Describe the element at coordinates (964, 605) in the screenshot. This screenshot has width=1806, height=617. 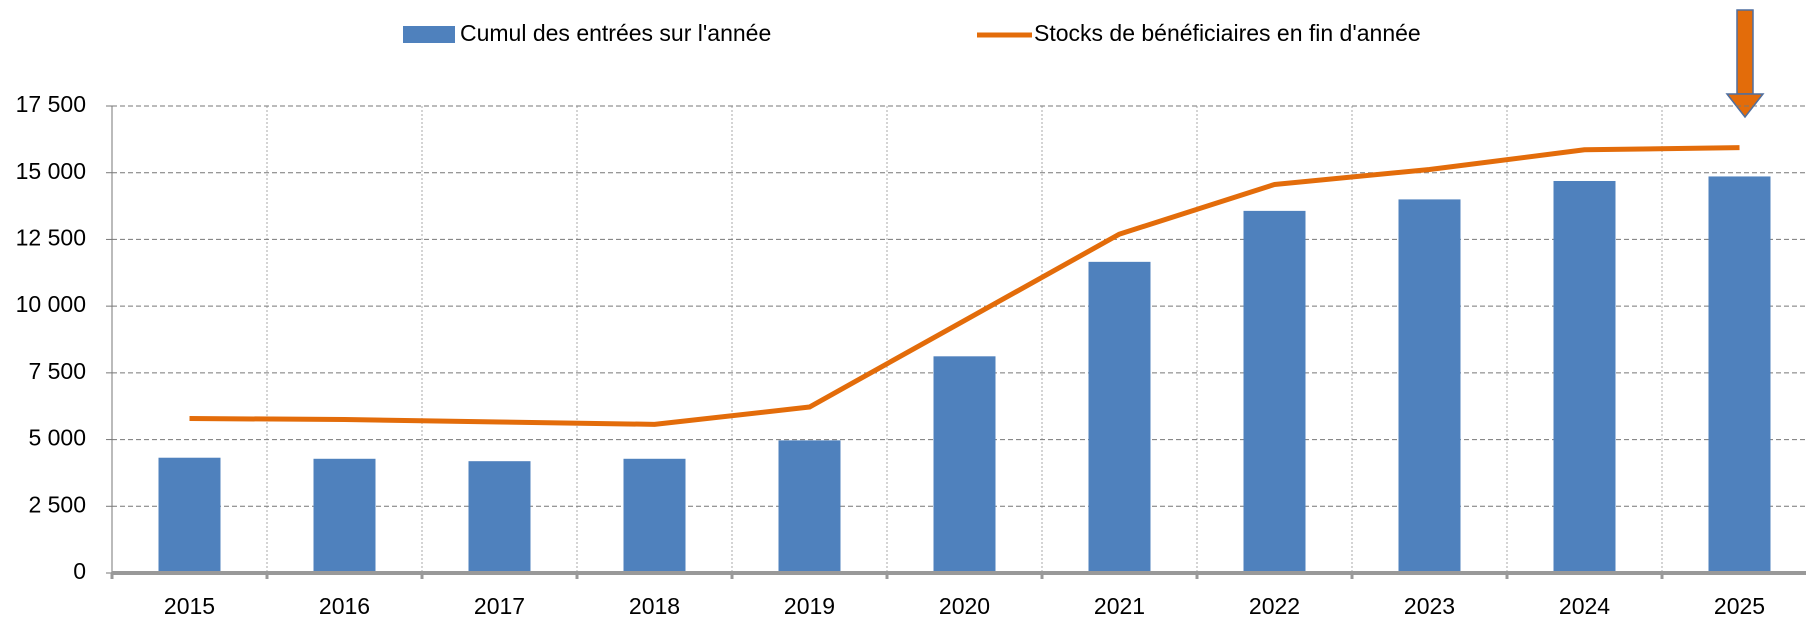
I see `x-tick-label: 2020` at that location.